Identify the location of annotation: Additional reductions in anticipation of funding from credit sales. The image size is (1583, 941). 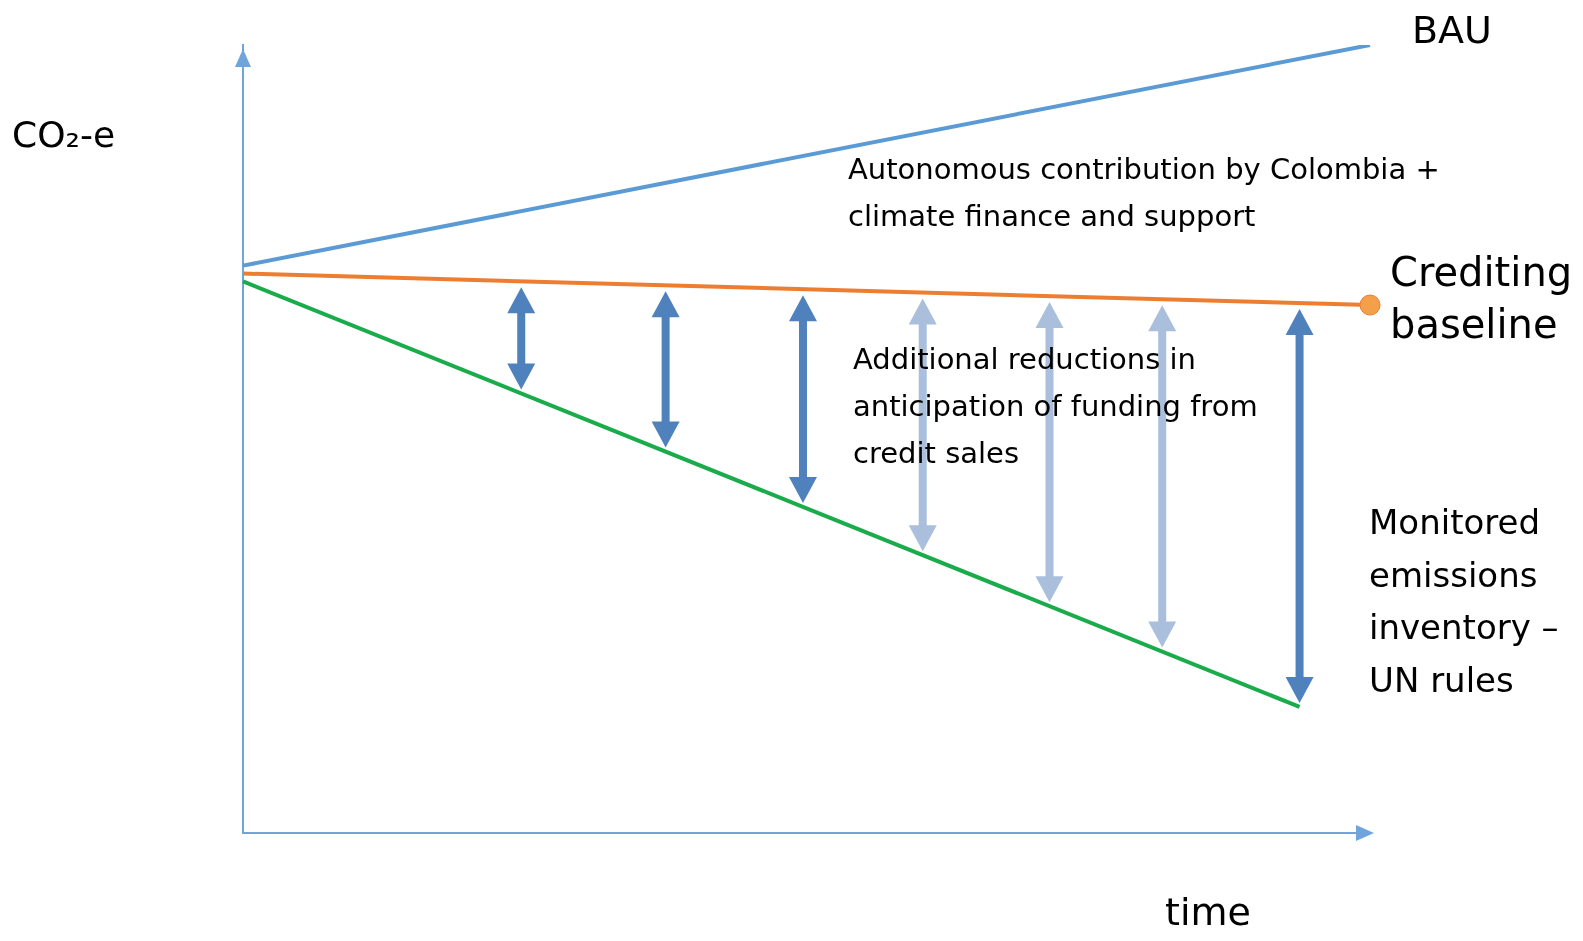
(1056, 406).